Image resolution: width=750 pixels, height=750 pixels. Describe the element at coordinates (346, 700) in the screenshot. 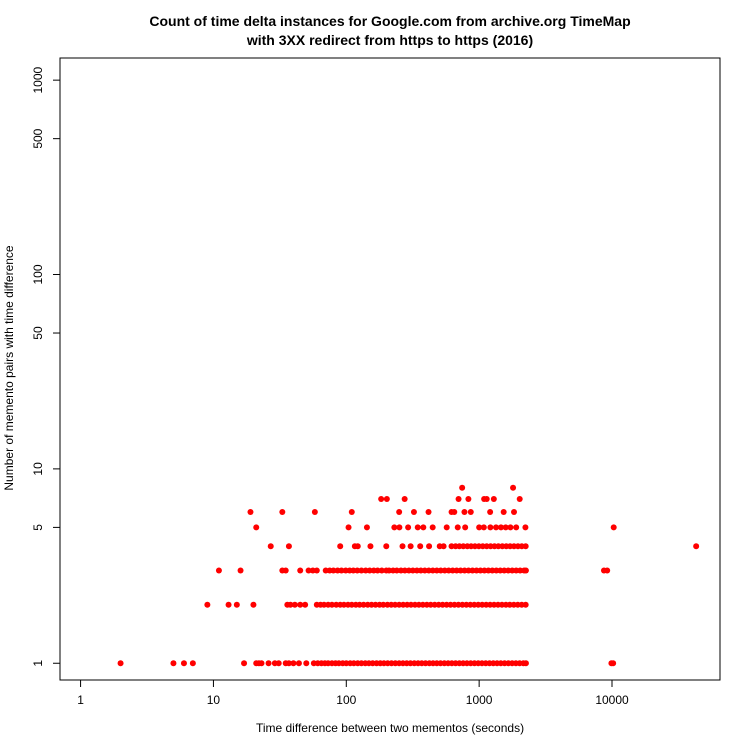

I see `x-tick-label: 100` at that location.